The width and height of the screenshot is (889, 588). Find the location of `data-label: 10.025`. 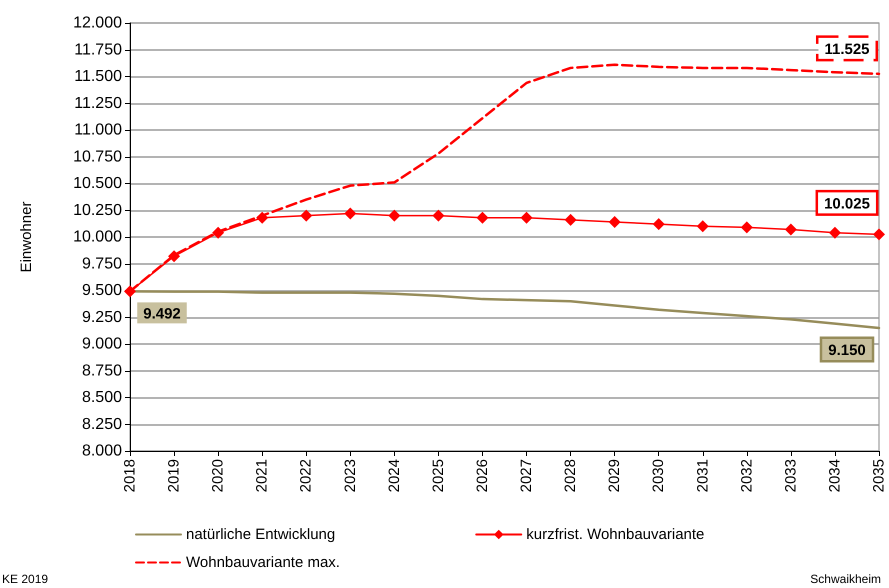

data-label: 10.025 is located at coordinates (847, 203).